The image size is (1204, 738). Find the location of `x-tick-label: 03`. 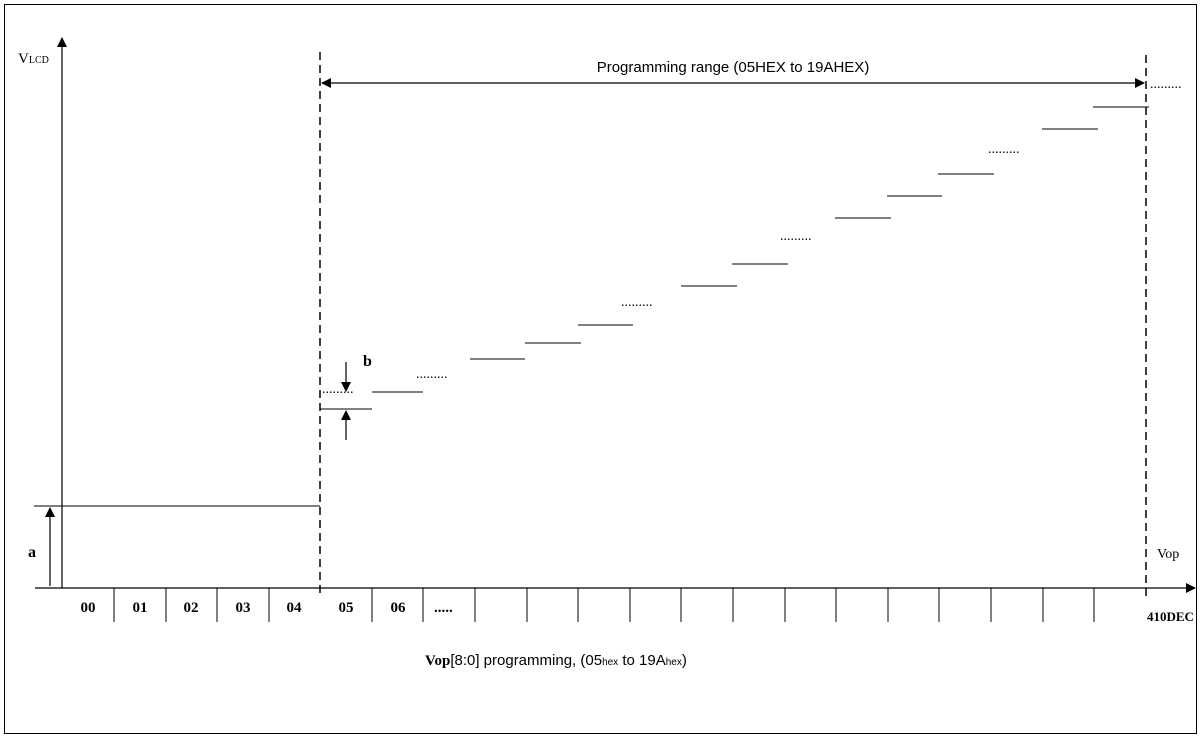

x-tick-label: 03 is located at coordinates (243, 608).